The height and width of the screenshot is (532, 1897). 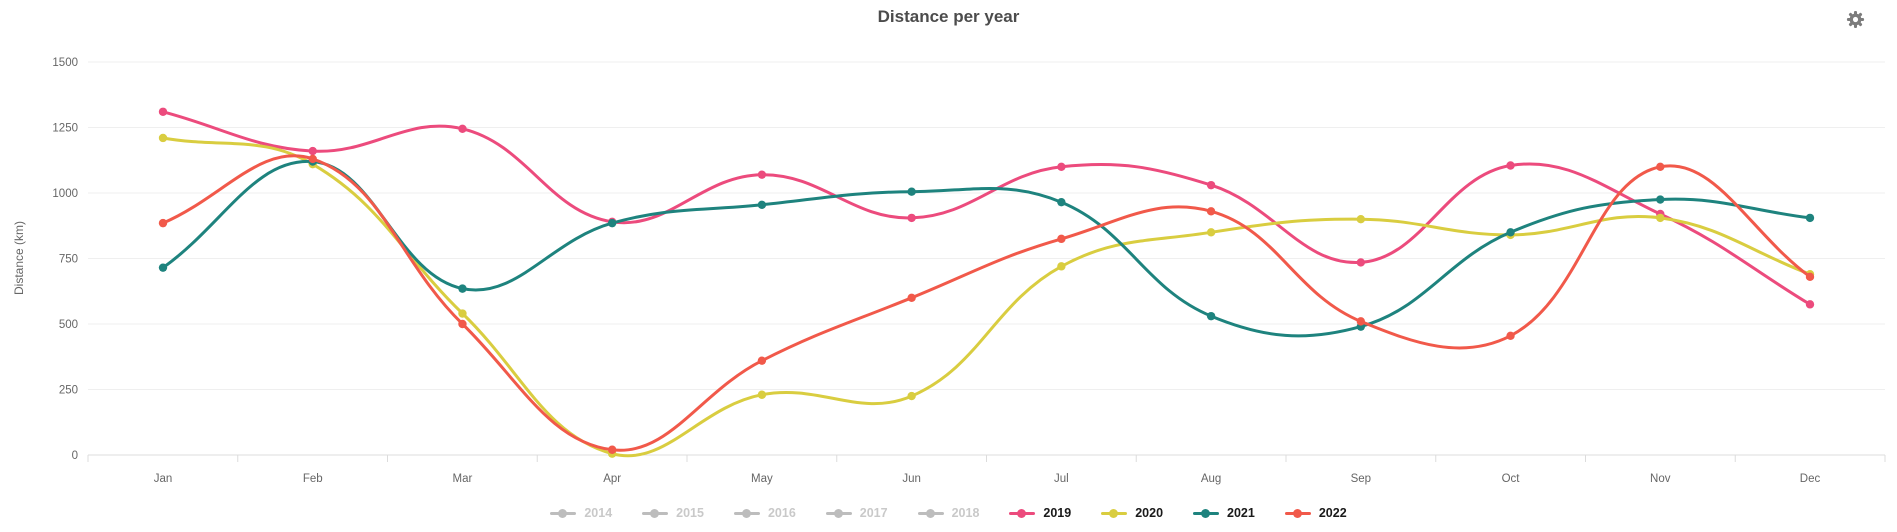 I want to click on data-point-2019-Jul, so click(x=1061, y=166).